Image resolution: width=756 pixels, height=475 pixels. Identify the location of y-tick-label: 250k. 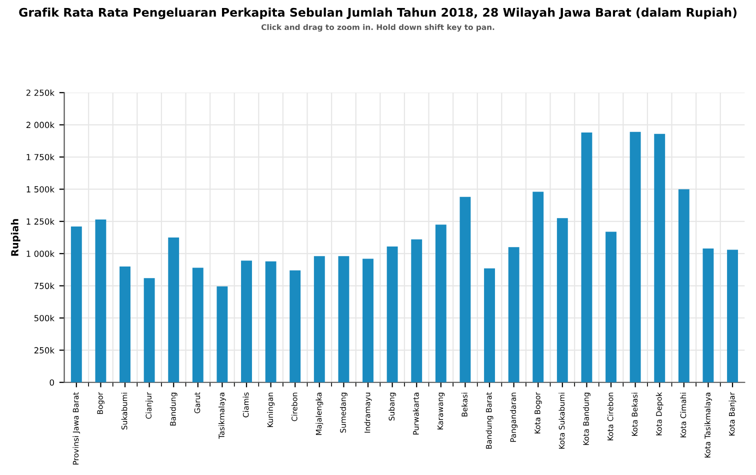
(44, 350).